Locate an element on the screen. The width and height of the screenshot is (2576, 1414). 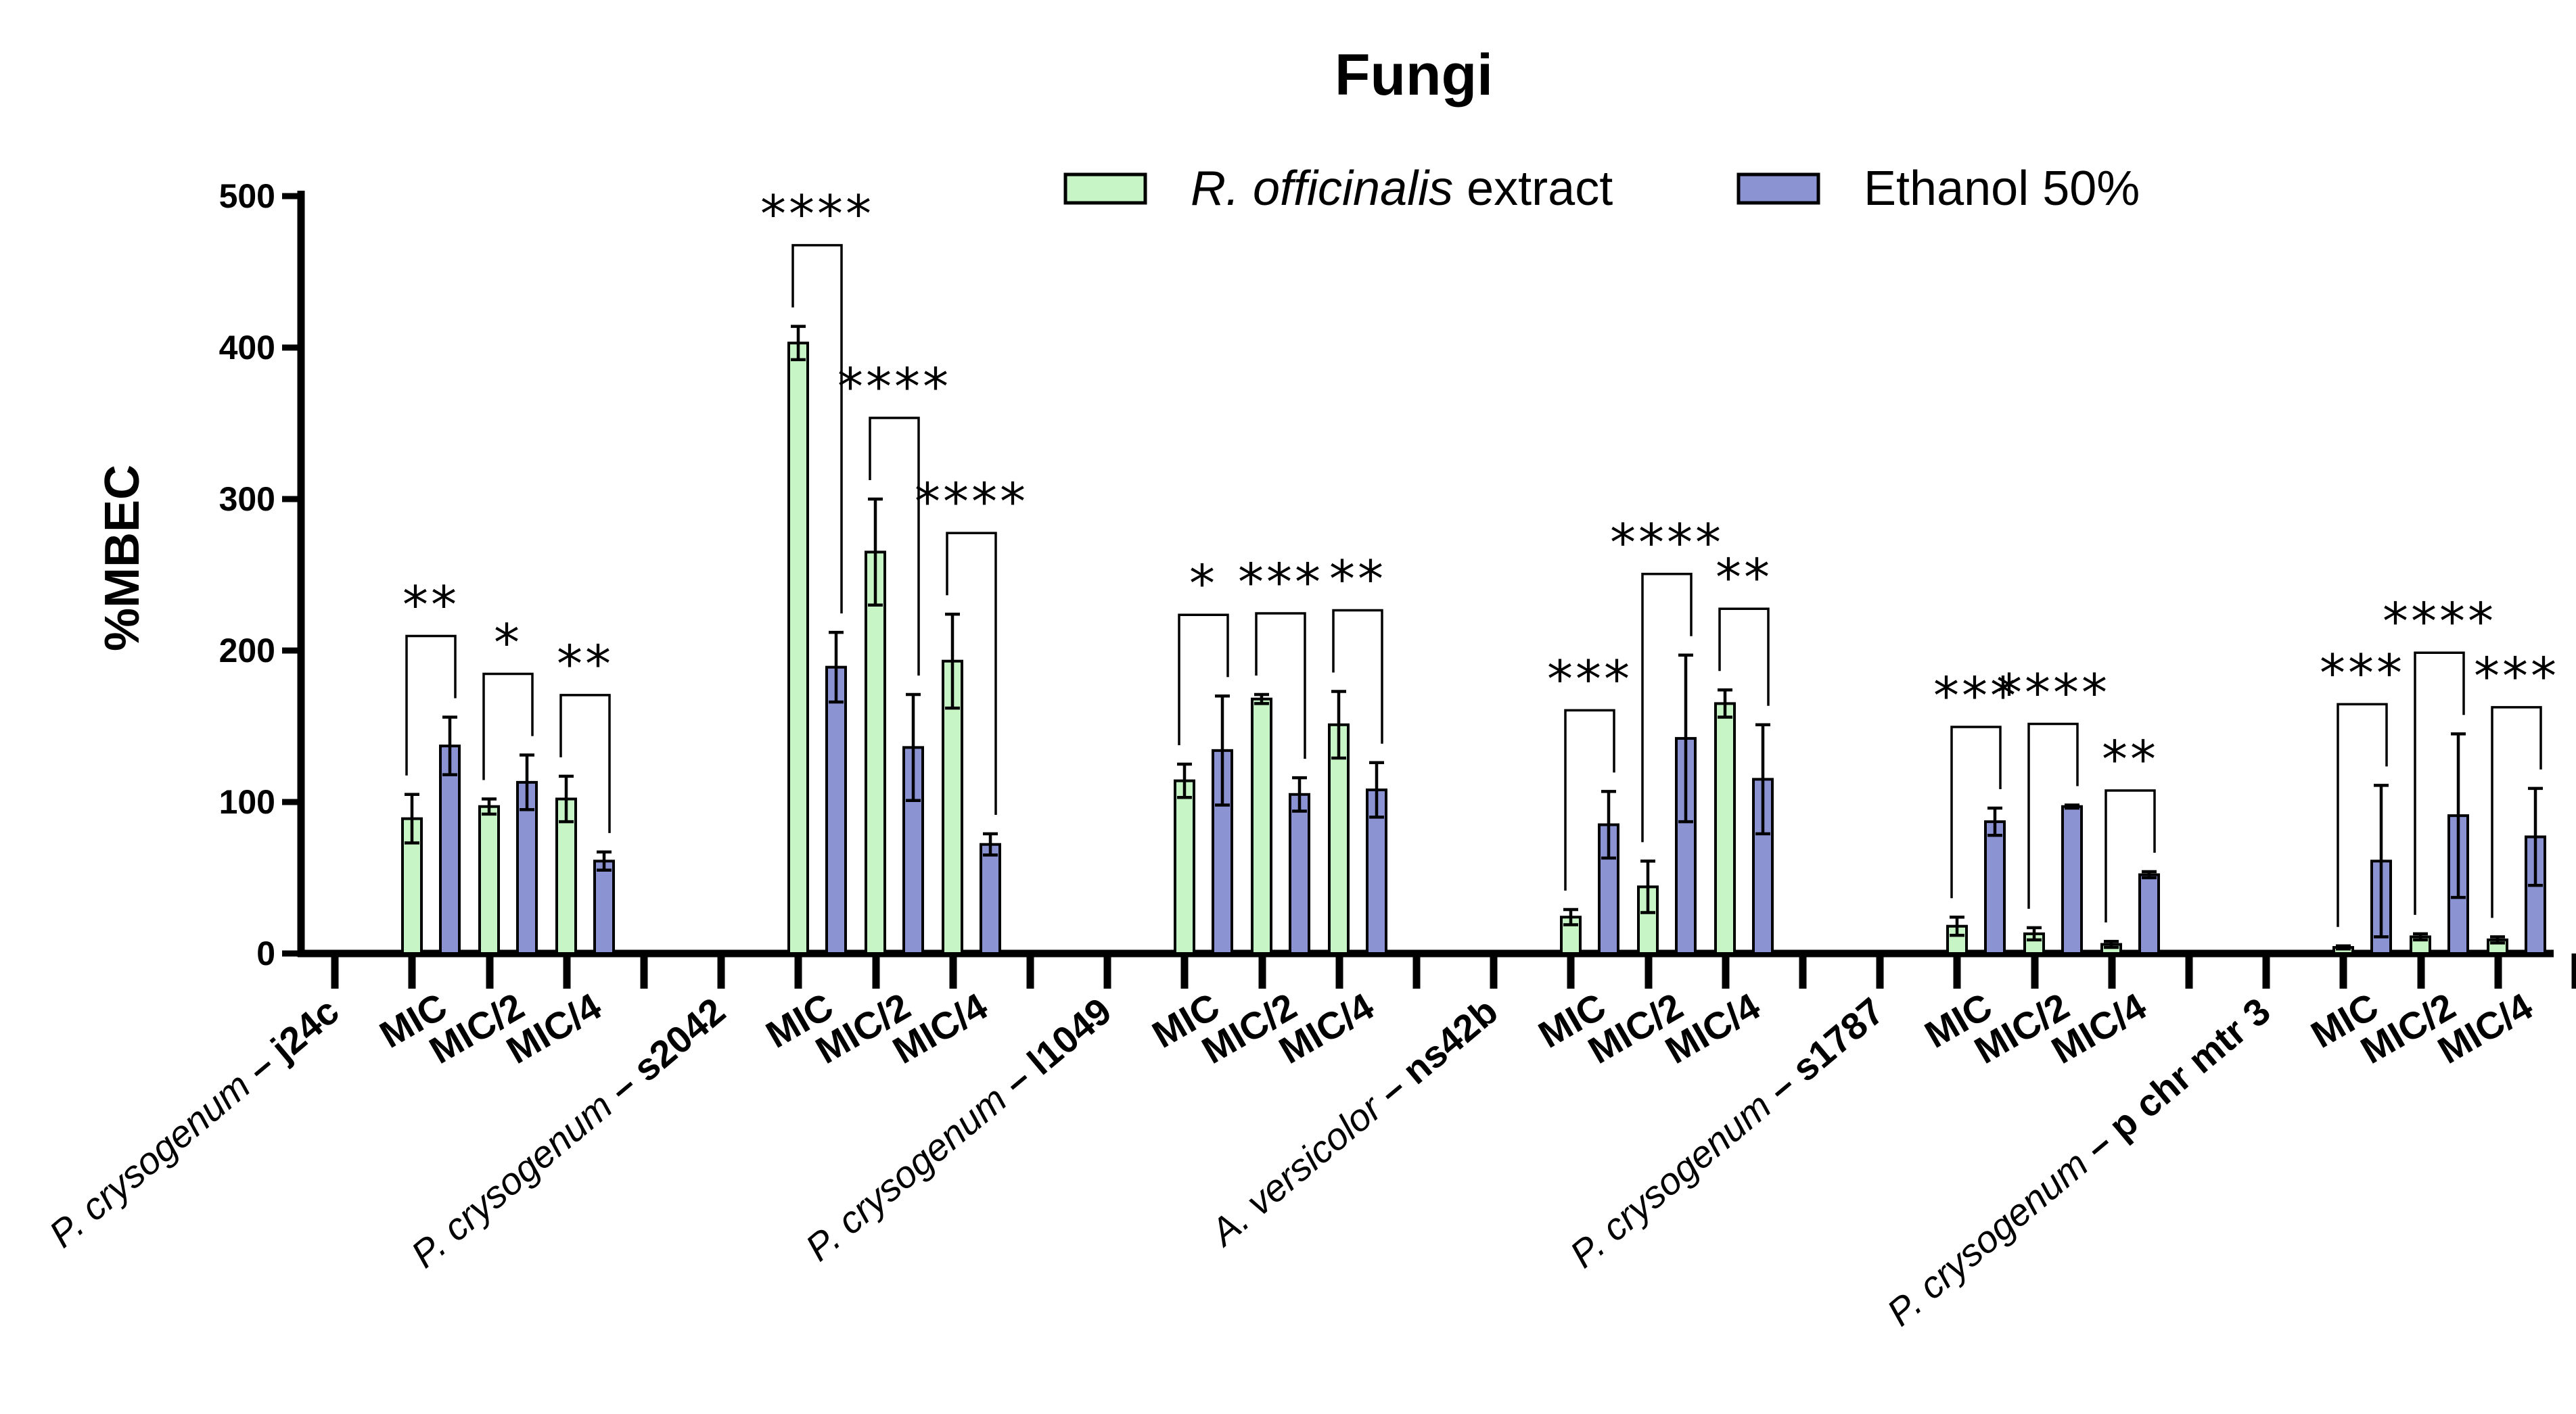
y-tick-label: 200 is located at coordinates (247, 650).